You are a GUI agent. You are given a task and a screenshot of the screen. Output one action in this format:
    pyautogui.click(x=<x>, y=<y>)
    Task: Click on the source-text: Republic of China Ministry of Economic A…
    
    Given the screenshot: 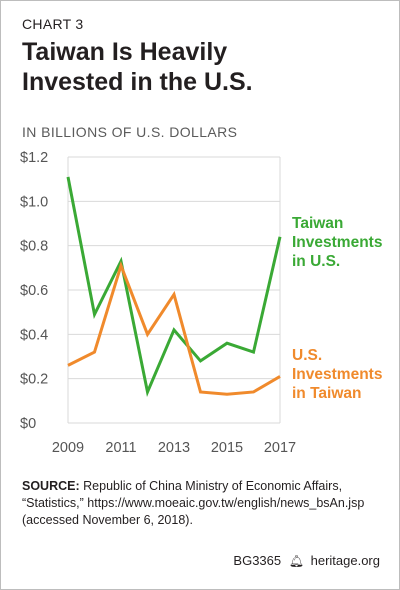 What is the action you would take?
    pyautogui.click(x=193, y=503)
    